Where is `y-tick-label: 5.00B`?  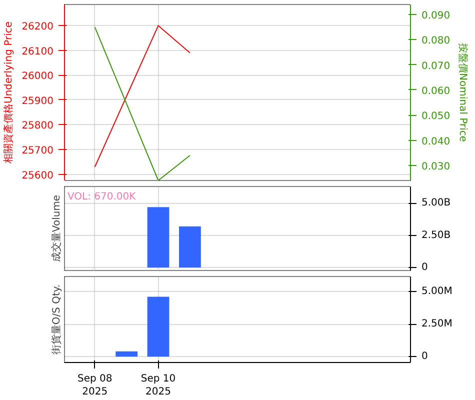
y-tick-label: 5.00B is located at coordinates (436, 203).